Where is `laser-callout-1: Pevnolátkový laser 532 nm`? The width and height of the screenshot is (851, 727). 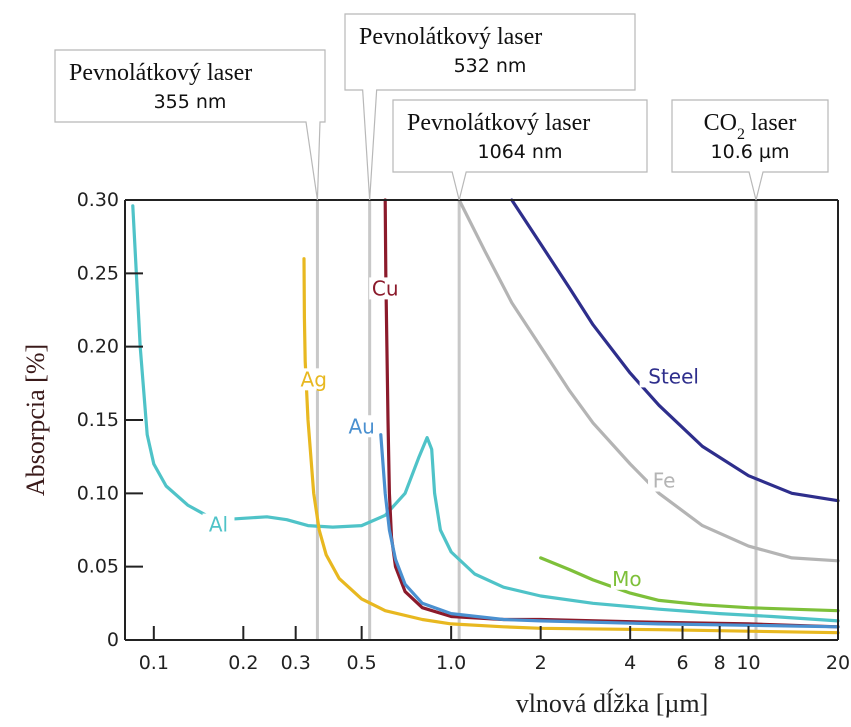 laser-callout-1: Pevnolátkový laser 532 nm is located at coordinates (490, 107).